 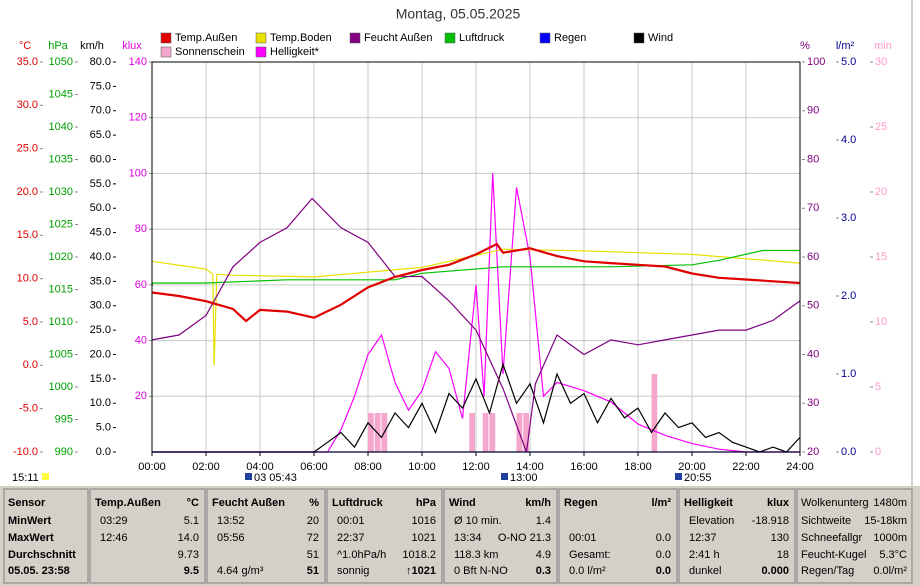 I want to click on y-tick-label: 80.0, so click(x=100, y=62).